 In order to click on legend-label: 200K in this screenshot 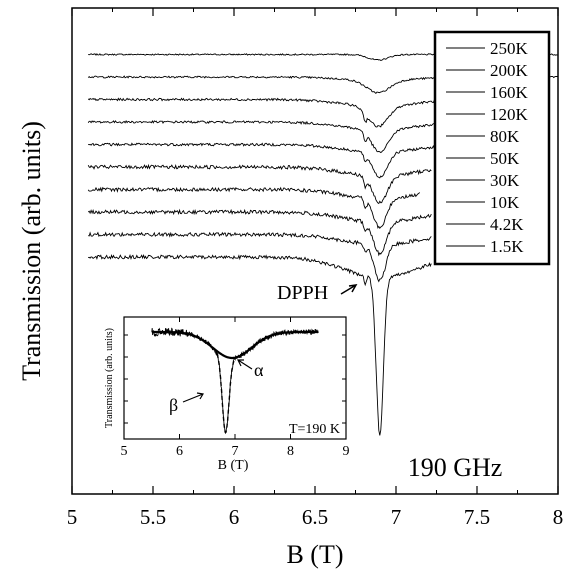, I will do `click(509, 70)`.